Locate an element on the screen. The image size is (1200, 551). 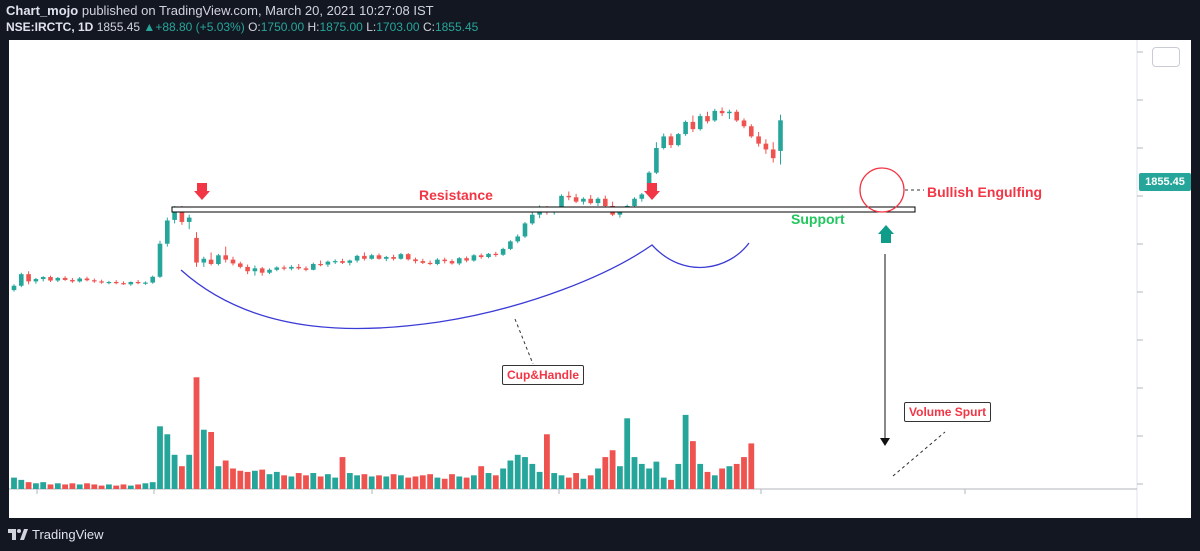
support-label: Support is located at coordinates (818, 219).